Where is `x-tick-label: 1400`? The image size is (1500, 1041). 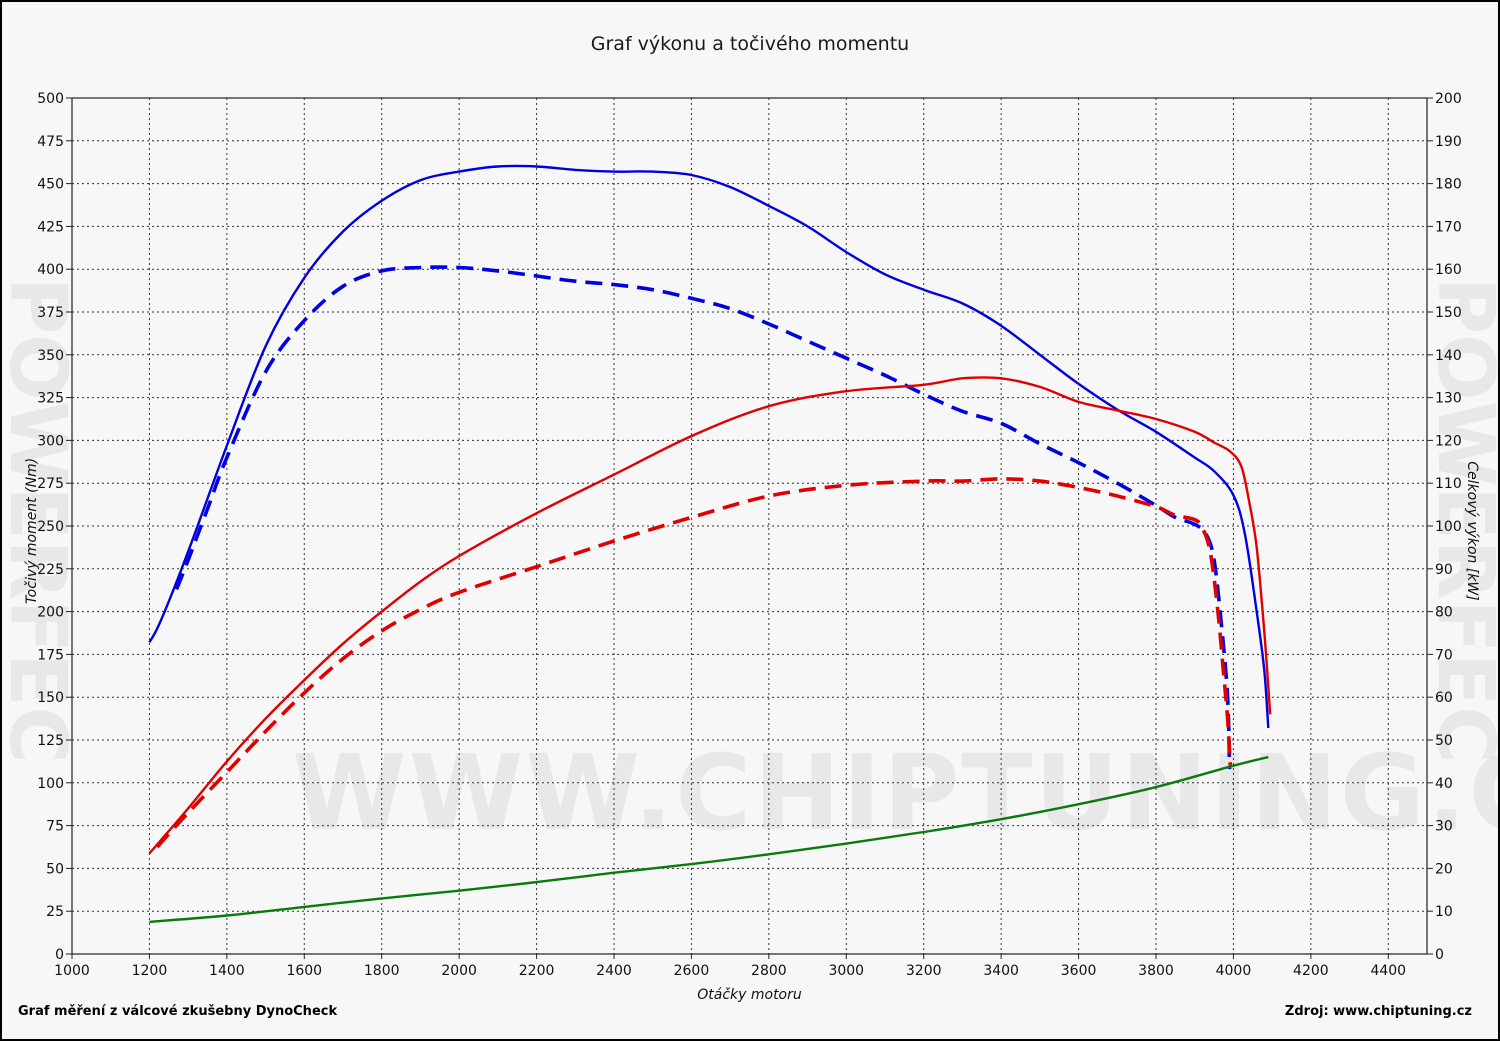 x-tick-label: 1400 is located at coordinates (227, 971).